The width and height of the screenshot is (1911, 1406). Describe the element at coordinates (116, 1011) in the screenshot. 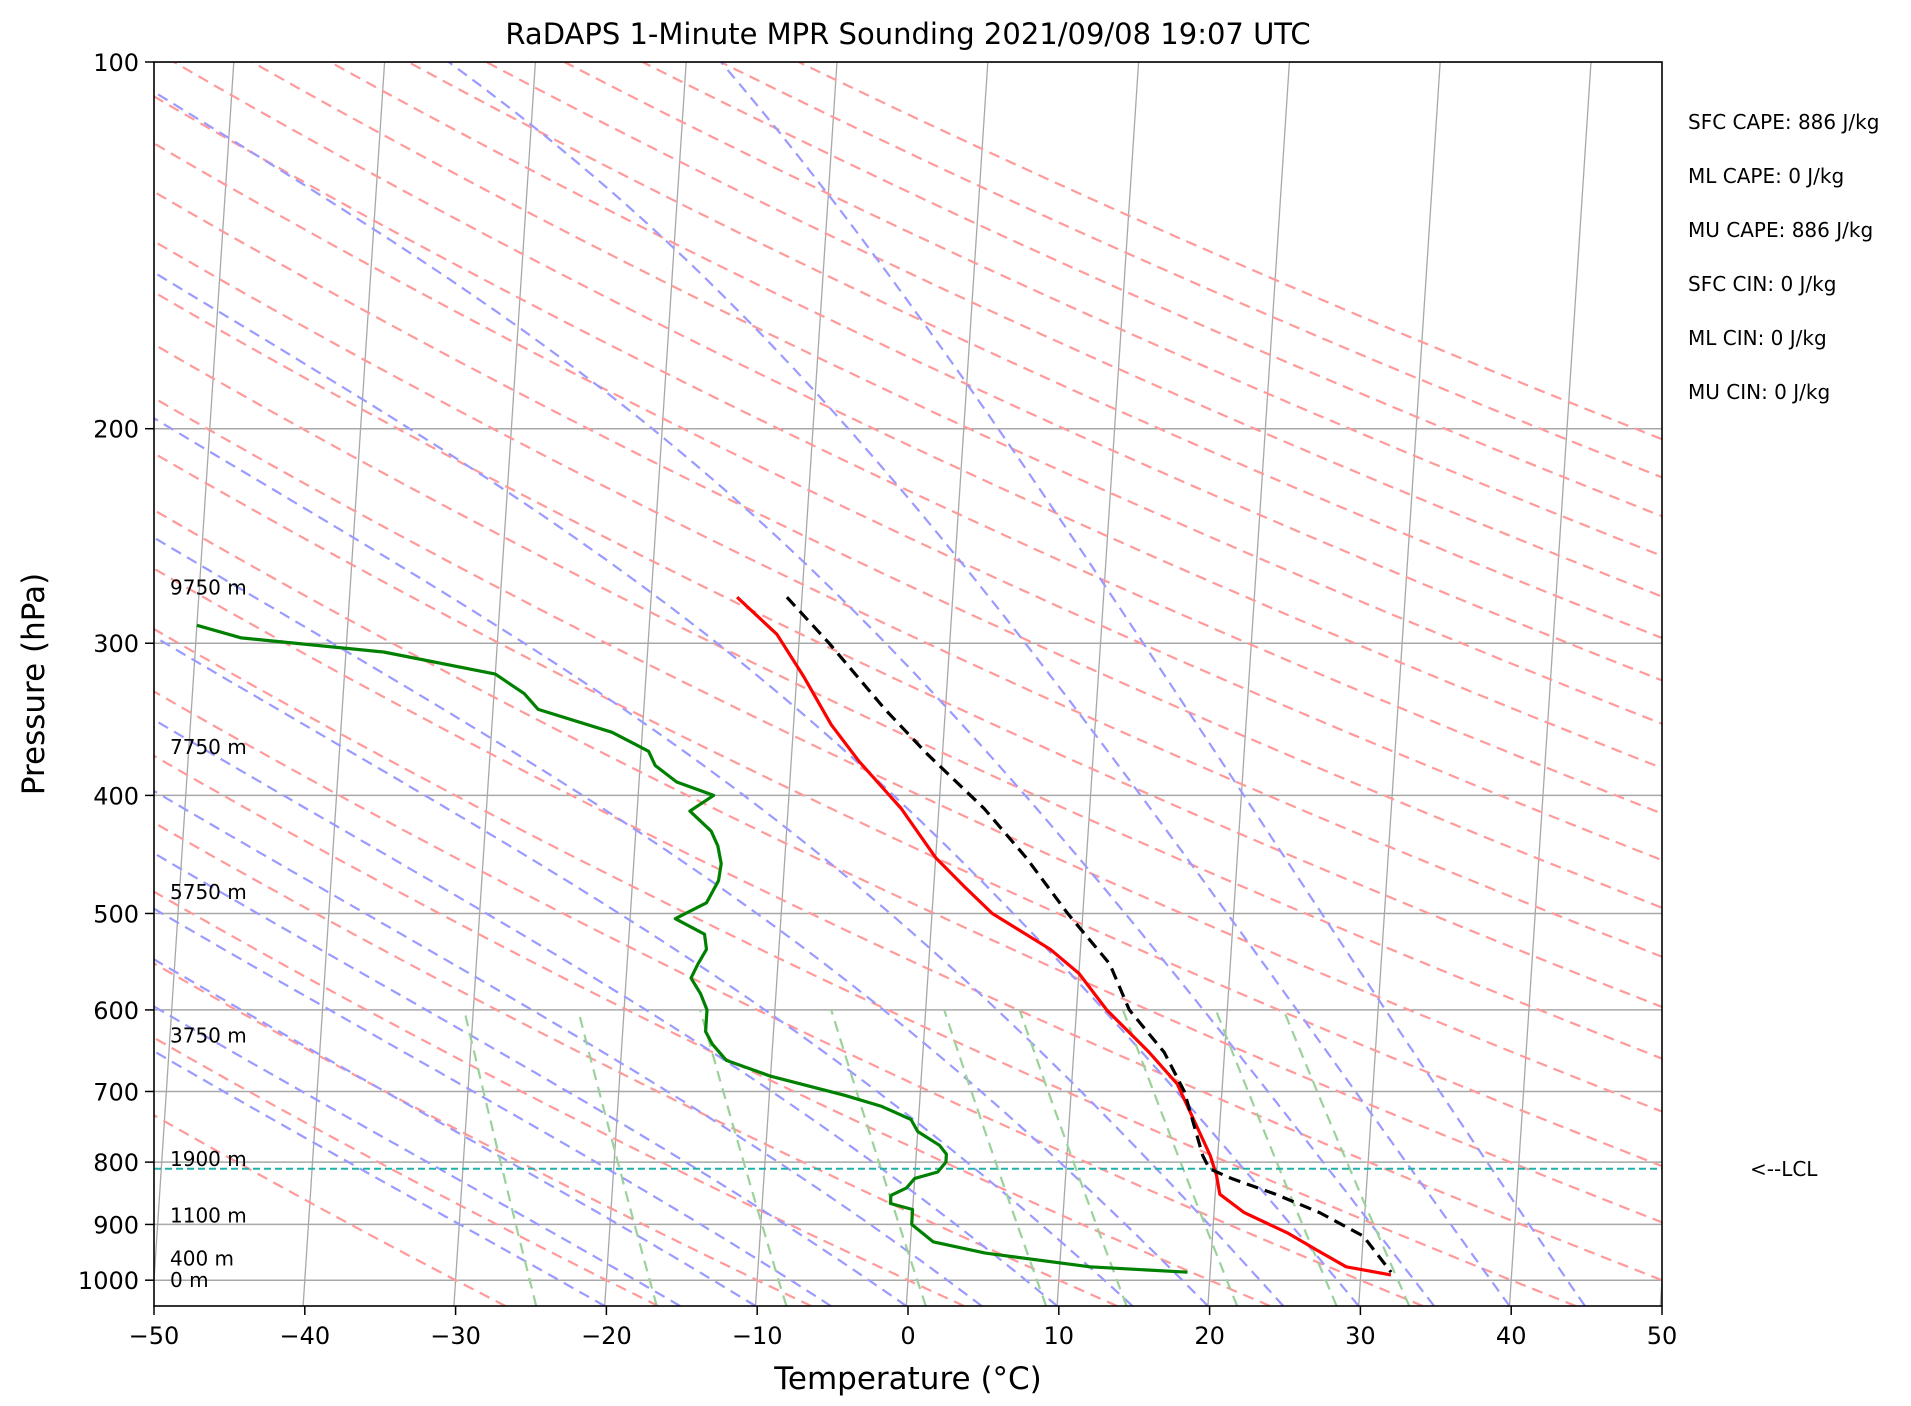

I see `y-tick-label: 600` at that location.